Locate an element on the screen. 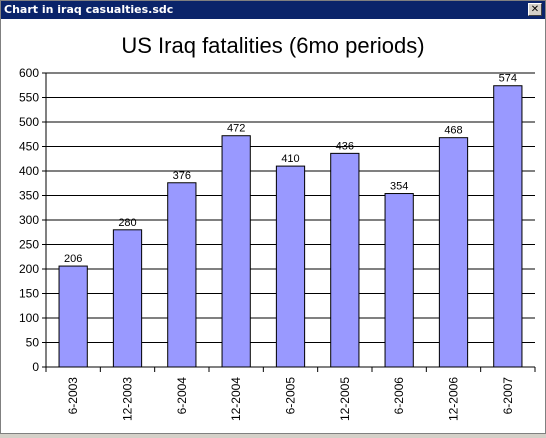  y-axis-ticks: 0 50 100 150 200 250 300 350 400 450 500 550 600 is located at coordinates (32, 220).